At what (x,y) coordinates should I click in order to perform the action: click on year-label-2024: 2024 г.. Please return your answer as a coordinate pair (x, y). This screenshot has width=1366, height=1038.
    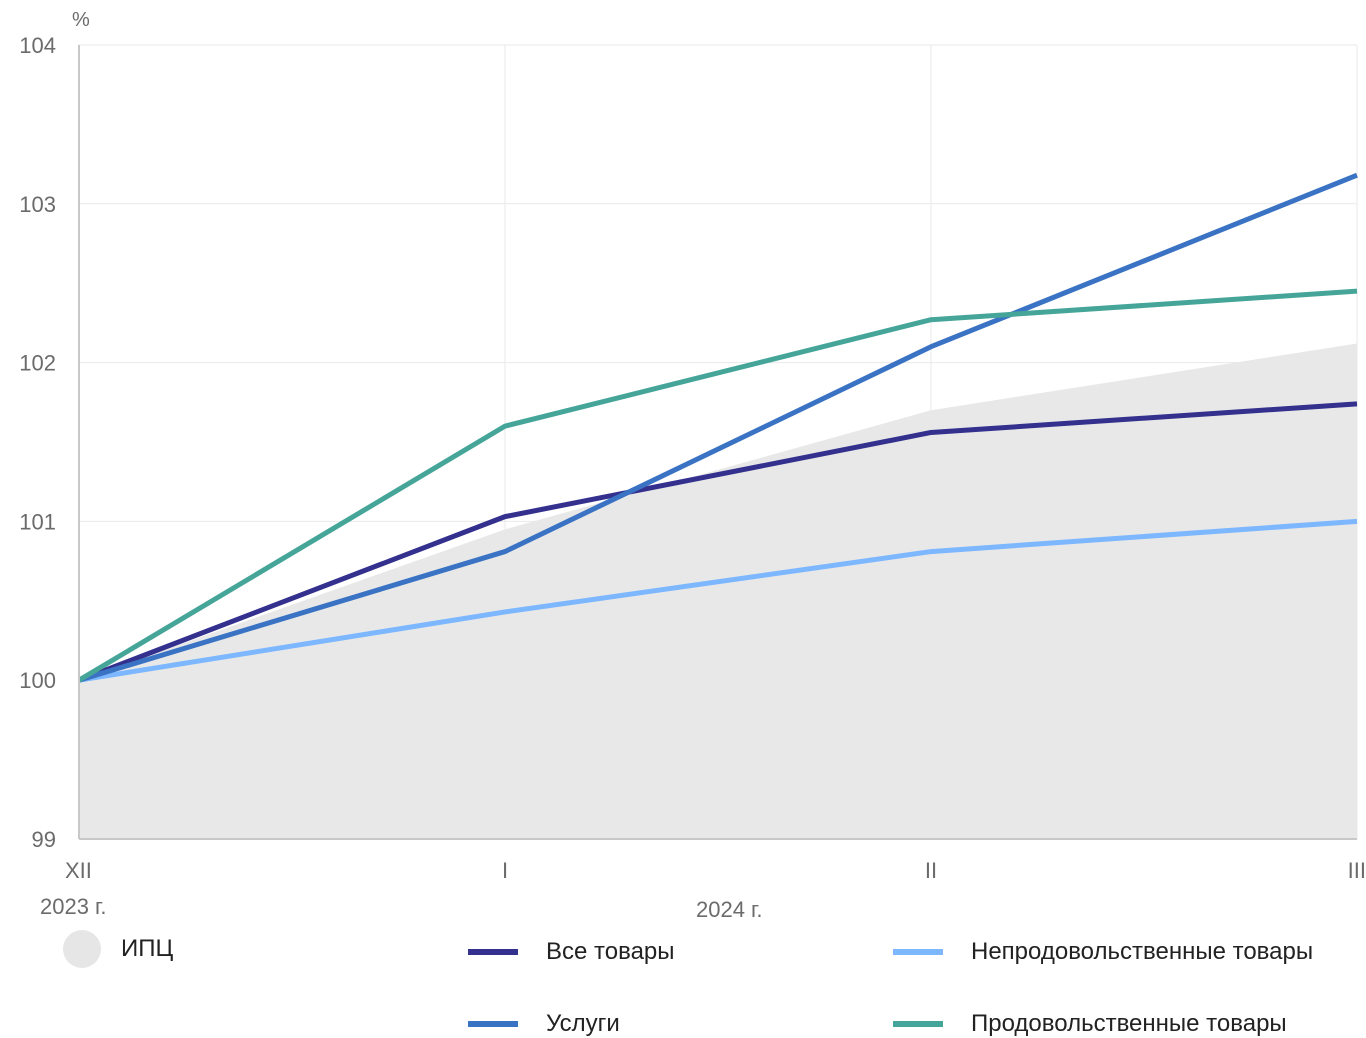
    Looking at the image, I should click on (729, 909).